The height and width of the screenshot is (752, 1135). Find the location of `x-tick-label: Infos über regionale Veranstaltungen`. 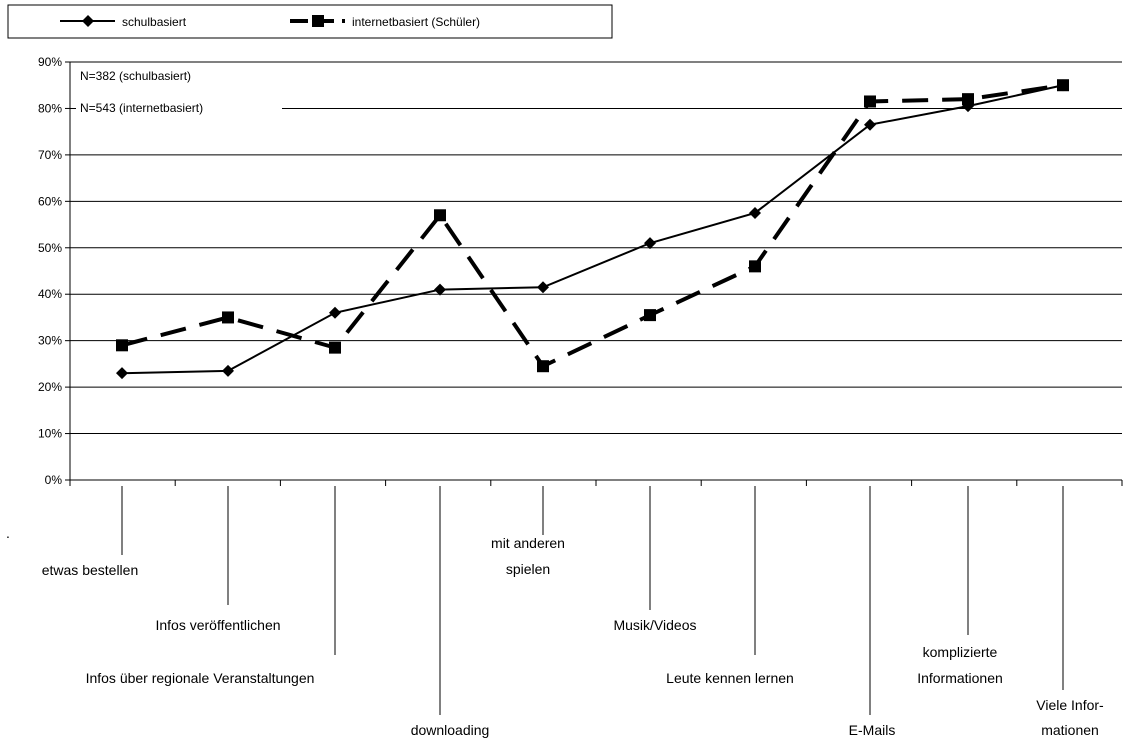

x-tick-label: Infos über regionale Veranstaltungen is located at coordinates (200, 678).